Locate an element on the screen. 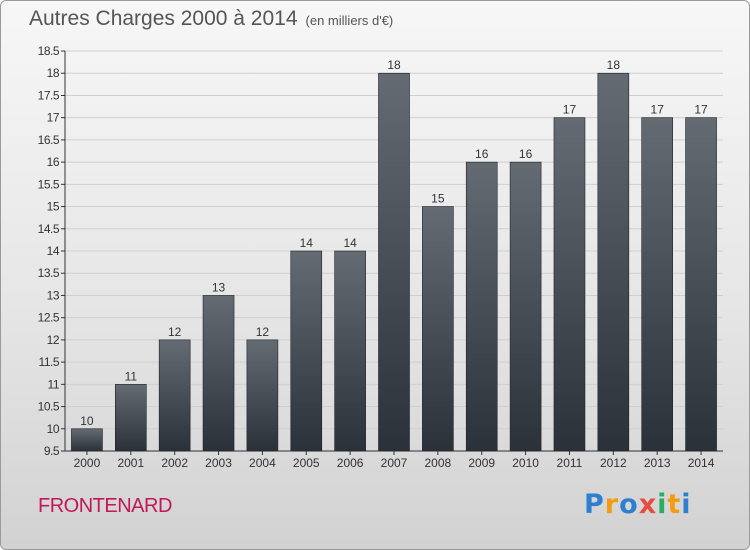  y-tick-label: 15 is located at coordinates (53, 207).